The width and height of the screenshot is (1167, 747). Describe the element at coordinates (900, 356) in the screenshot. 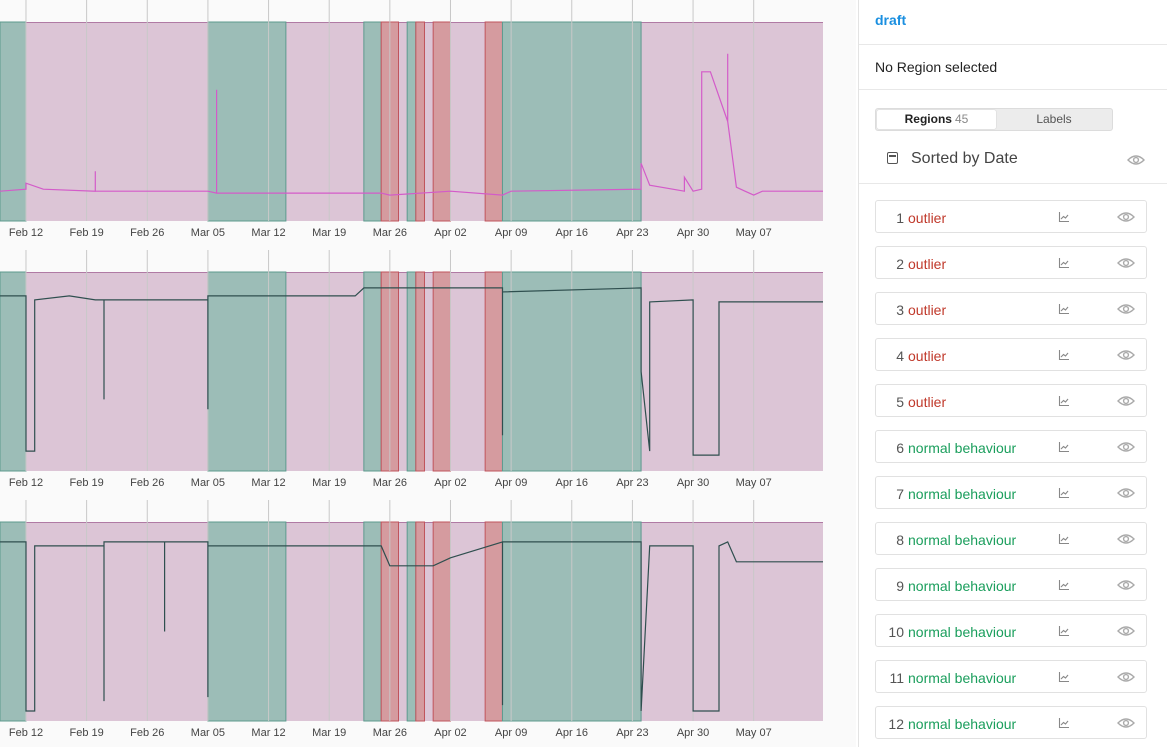

I see `region-index: 4` at that location.